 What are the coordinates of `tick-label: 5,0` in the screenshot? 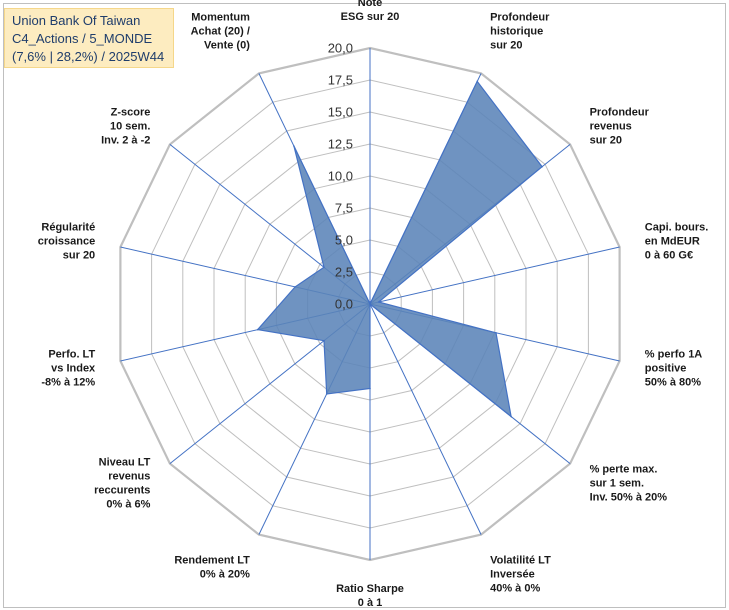 It's located at (344, 240).